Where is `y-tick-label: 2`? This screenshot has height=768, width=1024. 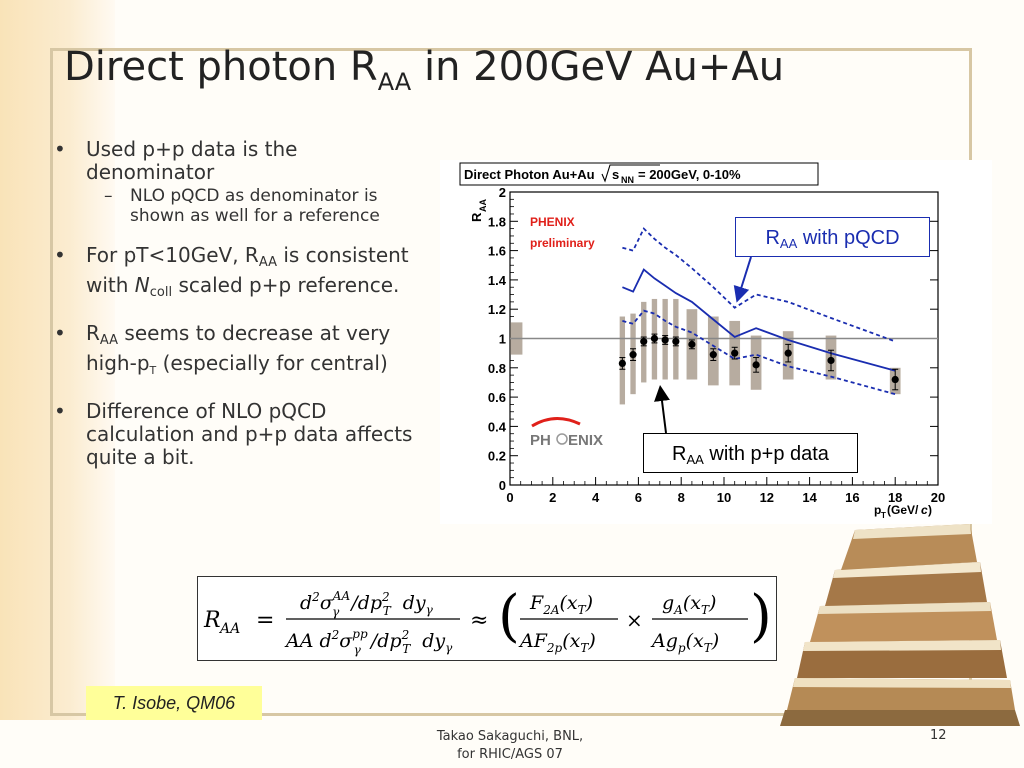 y-tick-label: 2 is located at coordinates (502, 192).